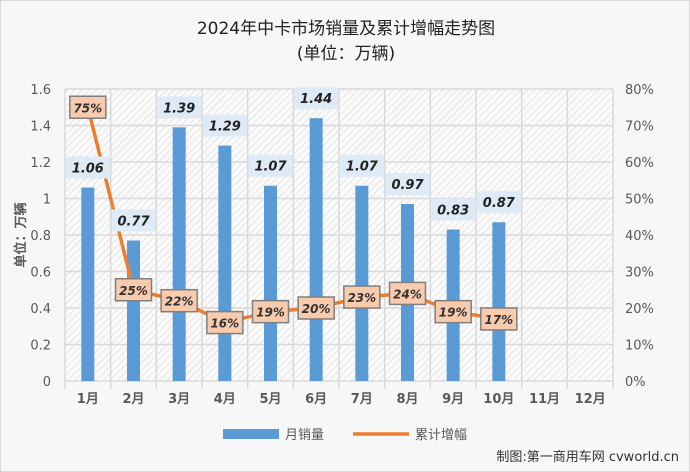 Image resolution: width=690 pixels, height=472 pixels. Describe the element at coordinates (635, 382) in the screenshot. I see `y-right-tick: 0%` at that location.